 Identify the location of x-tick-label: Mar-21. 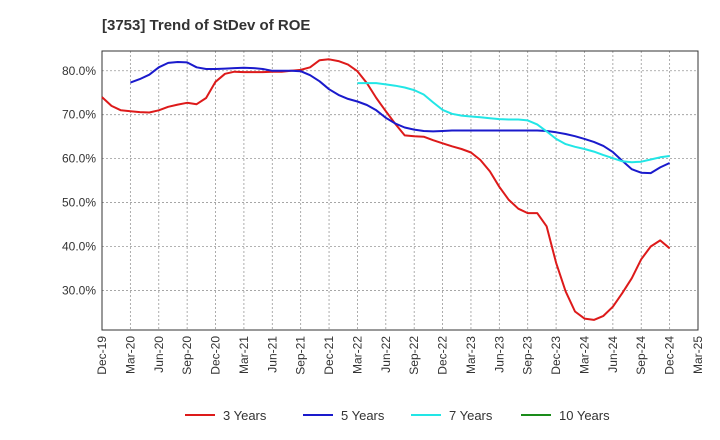
(244, 355).